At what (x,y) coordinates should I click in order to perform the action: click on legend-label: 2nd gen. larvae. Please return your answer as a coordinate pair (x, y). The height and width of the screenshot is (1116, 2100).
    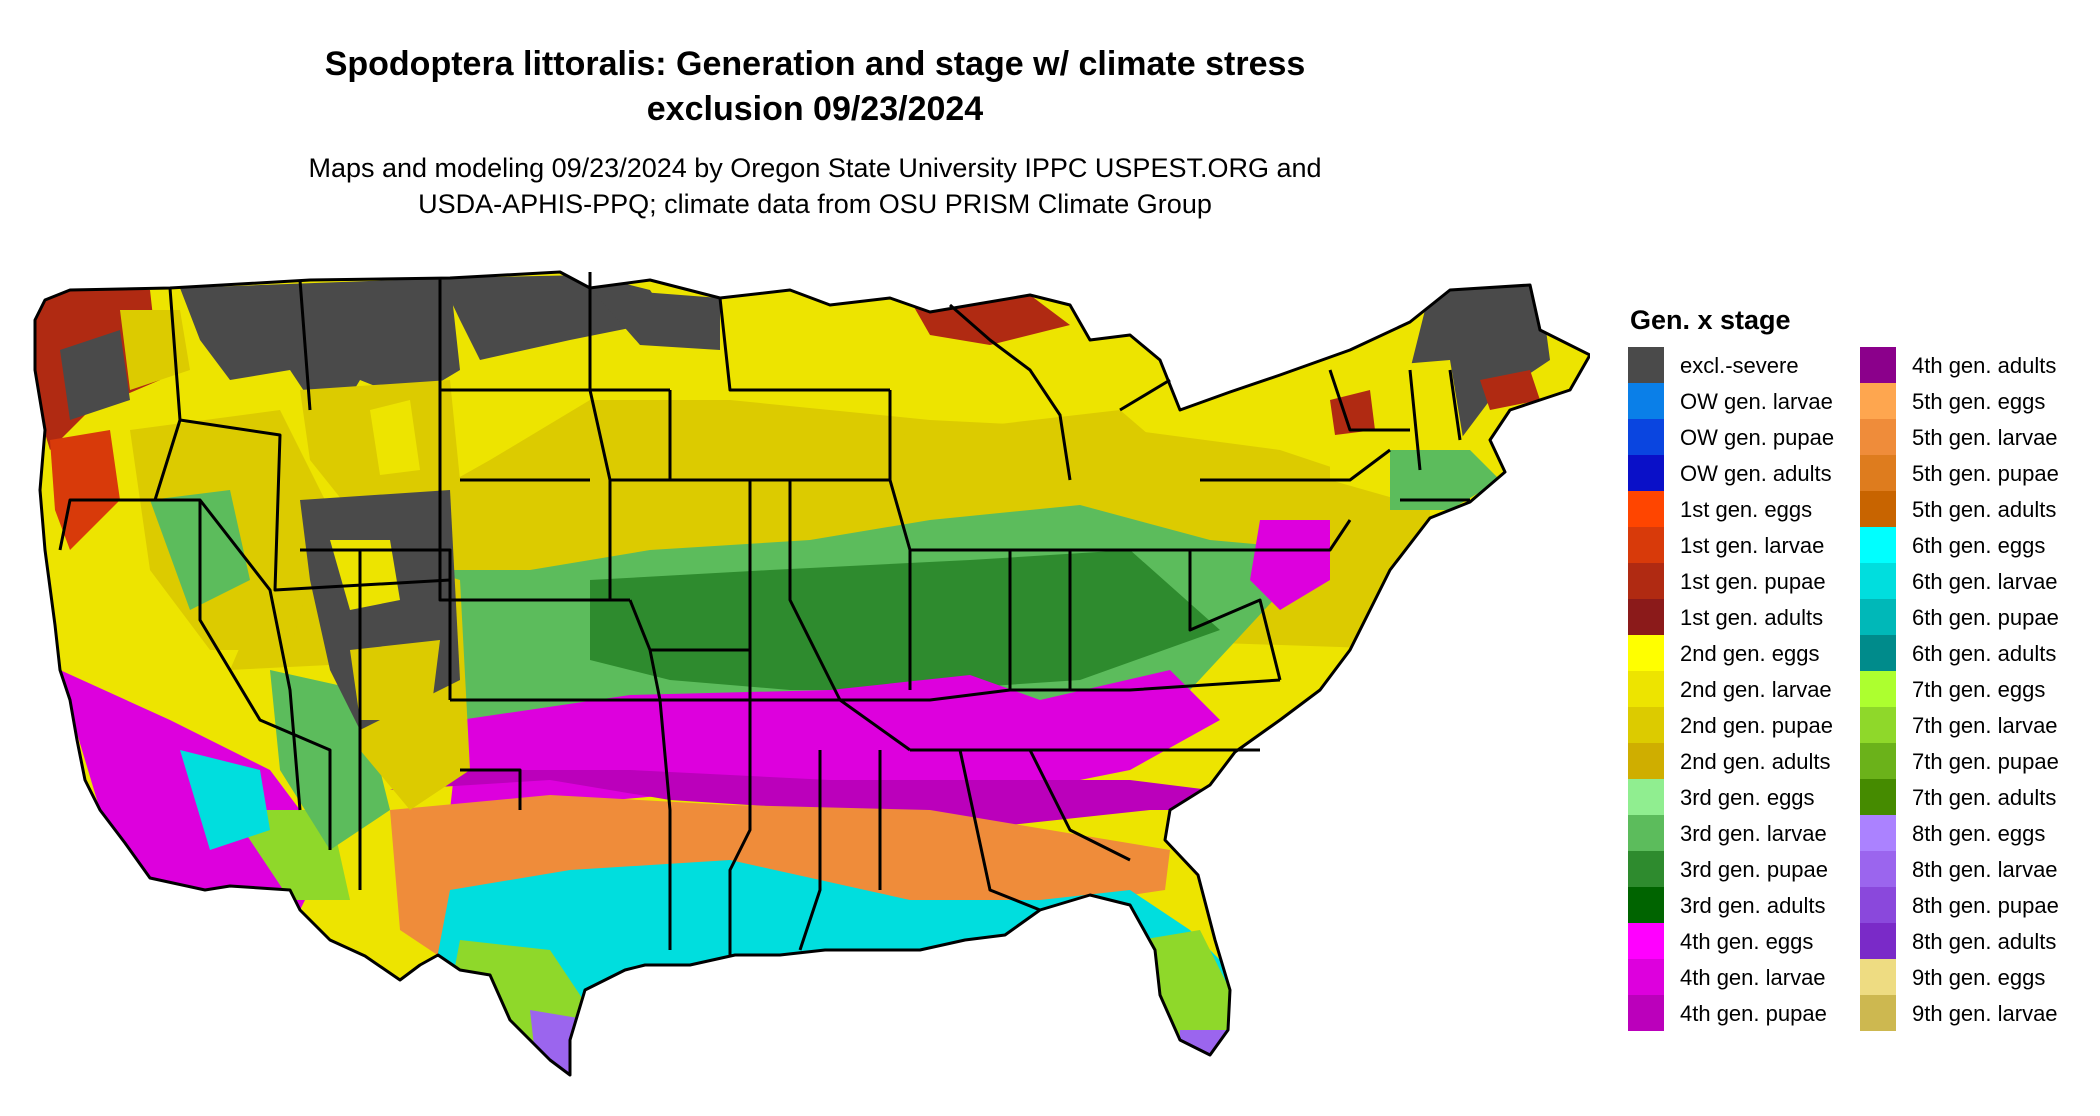
    Looking at the image, I should click on (1756, 689).